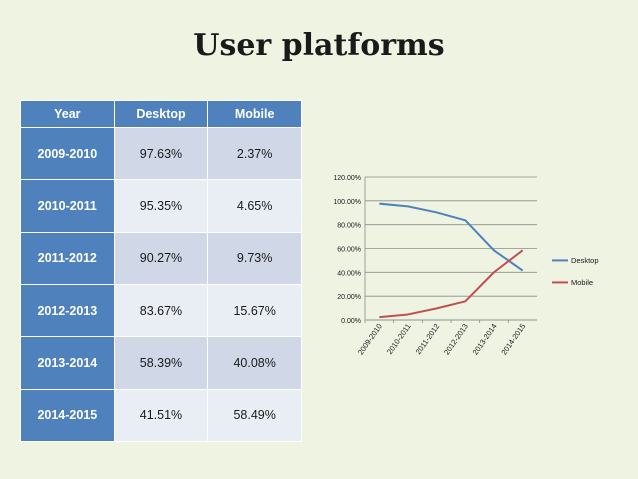 The height and width of the screenshot is (479, 638). What do you see at coordinates (67, 310) in the screenshot?
I see `year-cell: 2012-2013` at bounding box center [67, 310].